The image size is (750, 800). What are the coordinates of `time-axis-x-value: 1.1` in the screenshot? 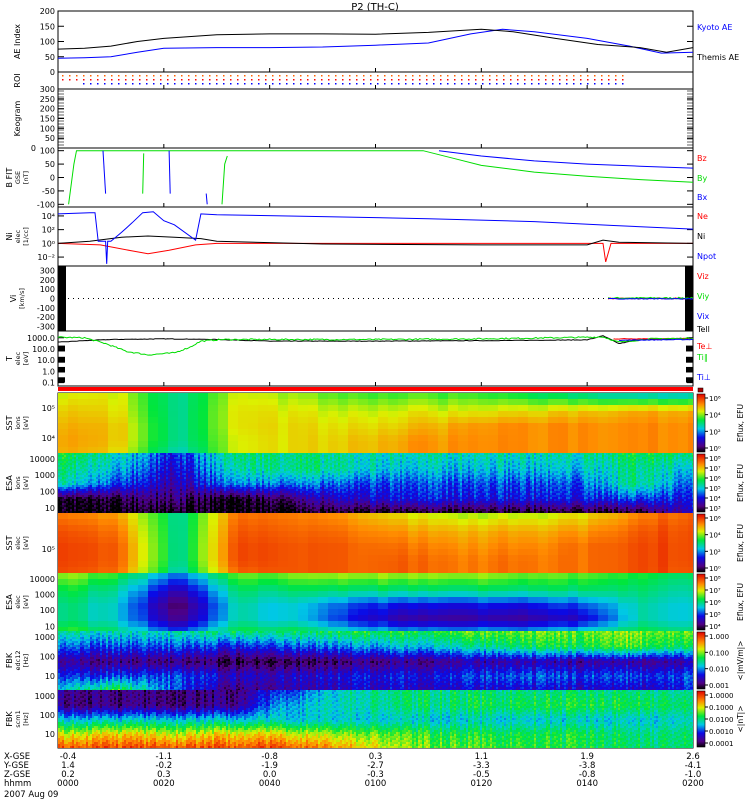 It's located at (482, 757).